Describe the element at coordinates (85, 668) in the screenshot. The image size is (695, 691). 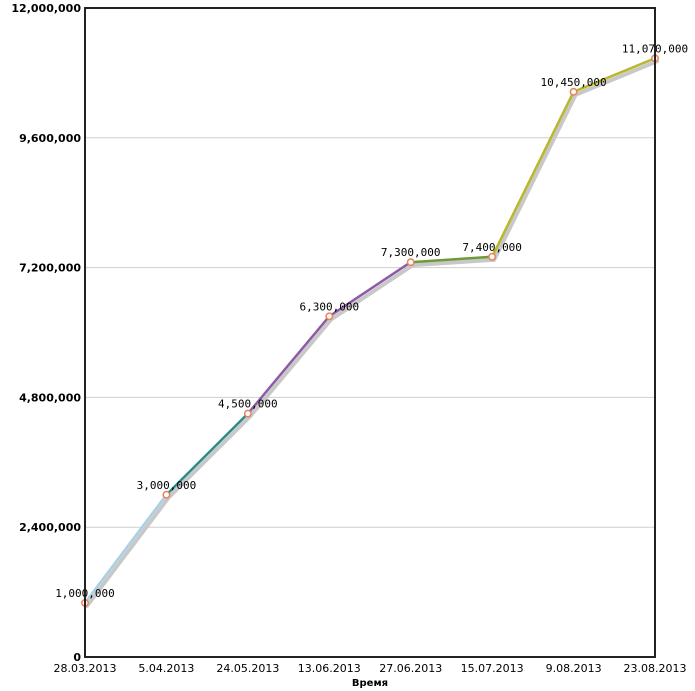
I see `x-tick-label: 28.03.2013` at that location.